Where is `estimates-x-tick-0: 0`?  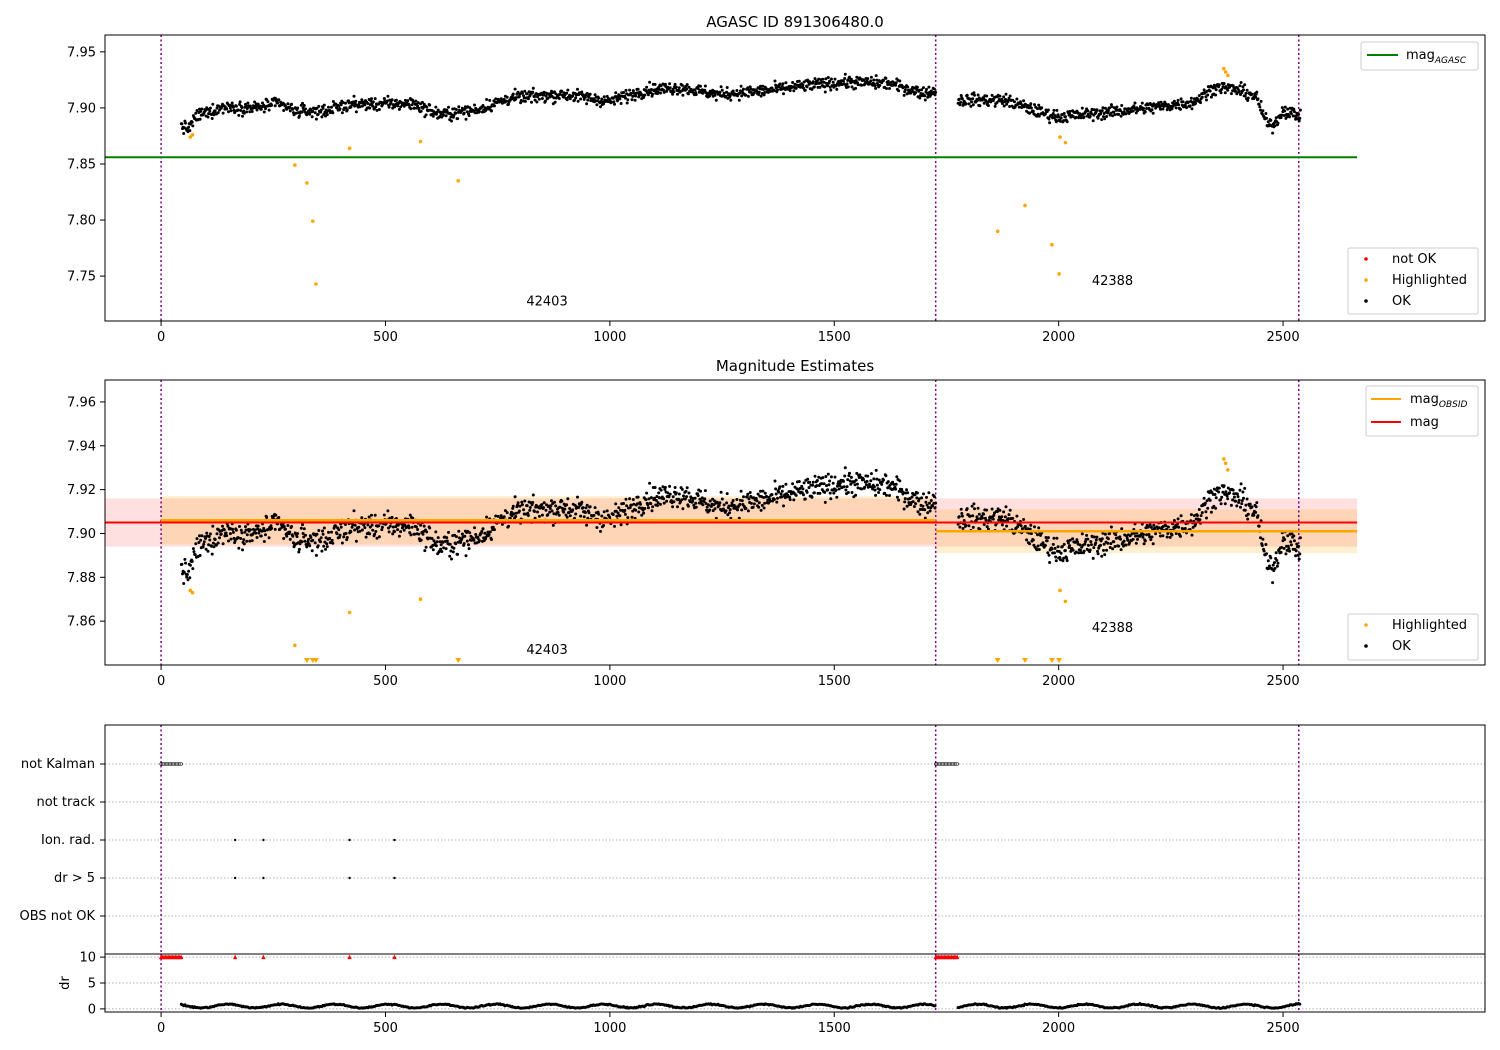
estimates-x-tick-0: 0 is located at coordinates (161, 681).